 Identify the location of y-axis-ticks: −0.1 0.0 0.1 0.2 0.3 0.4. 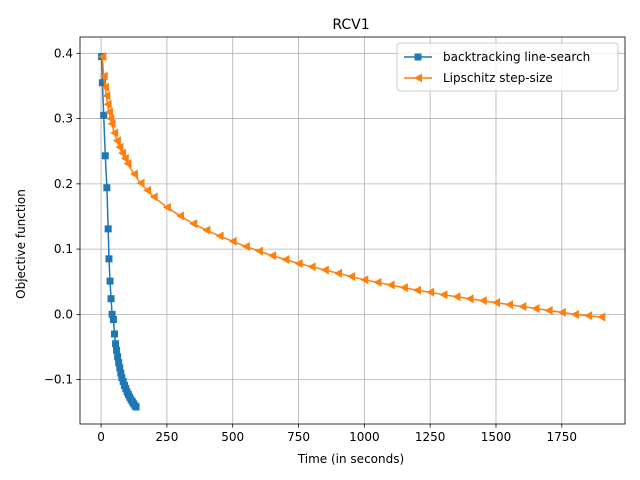
(62, 216).